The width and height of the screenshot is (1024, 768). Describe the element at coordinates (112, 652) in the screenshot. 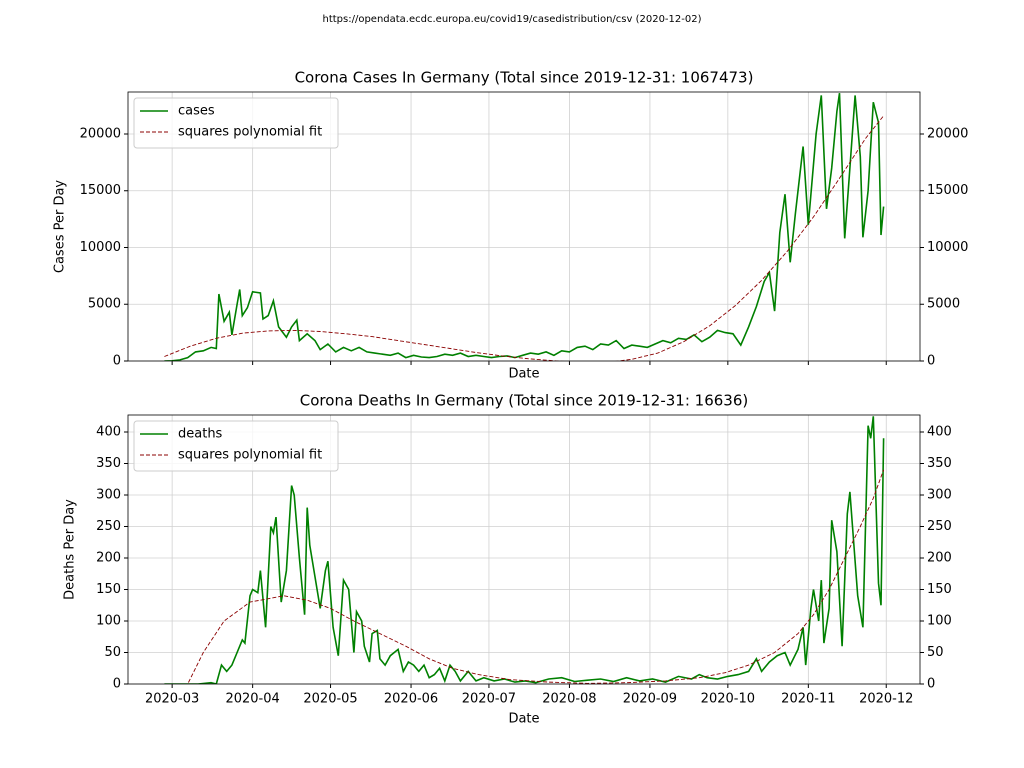

I see `y-tick-label: 50` at that location.